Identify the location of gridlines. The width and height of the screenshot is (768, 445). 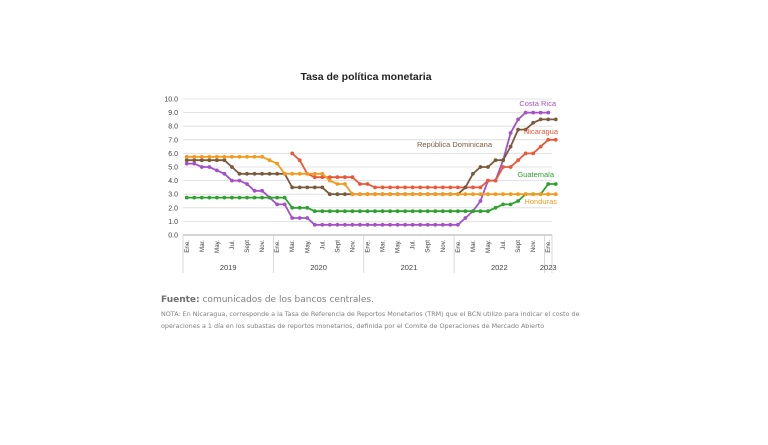
(367, 167).